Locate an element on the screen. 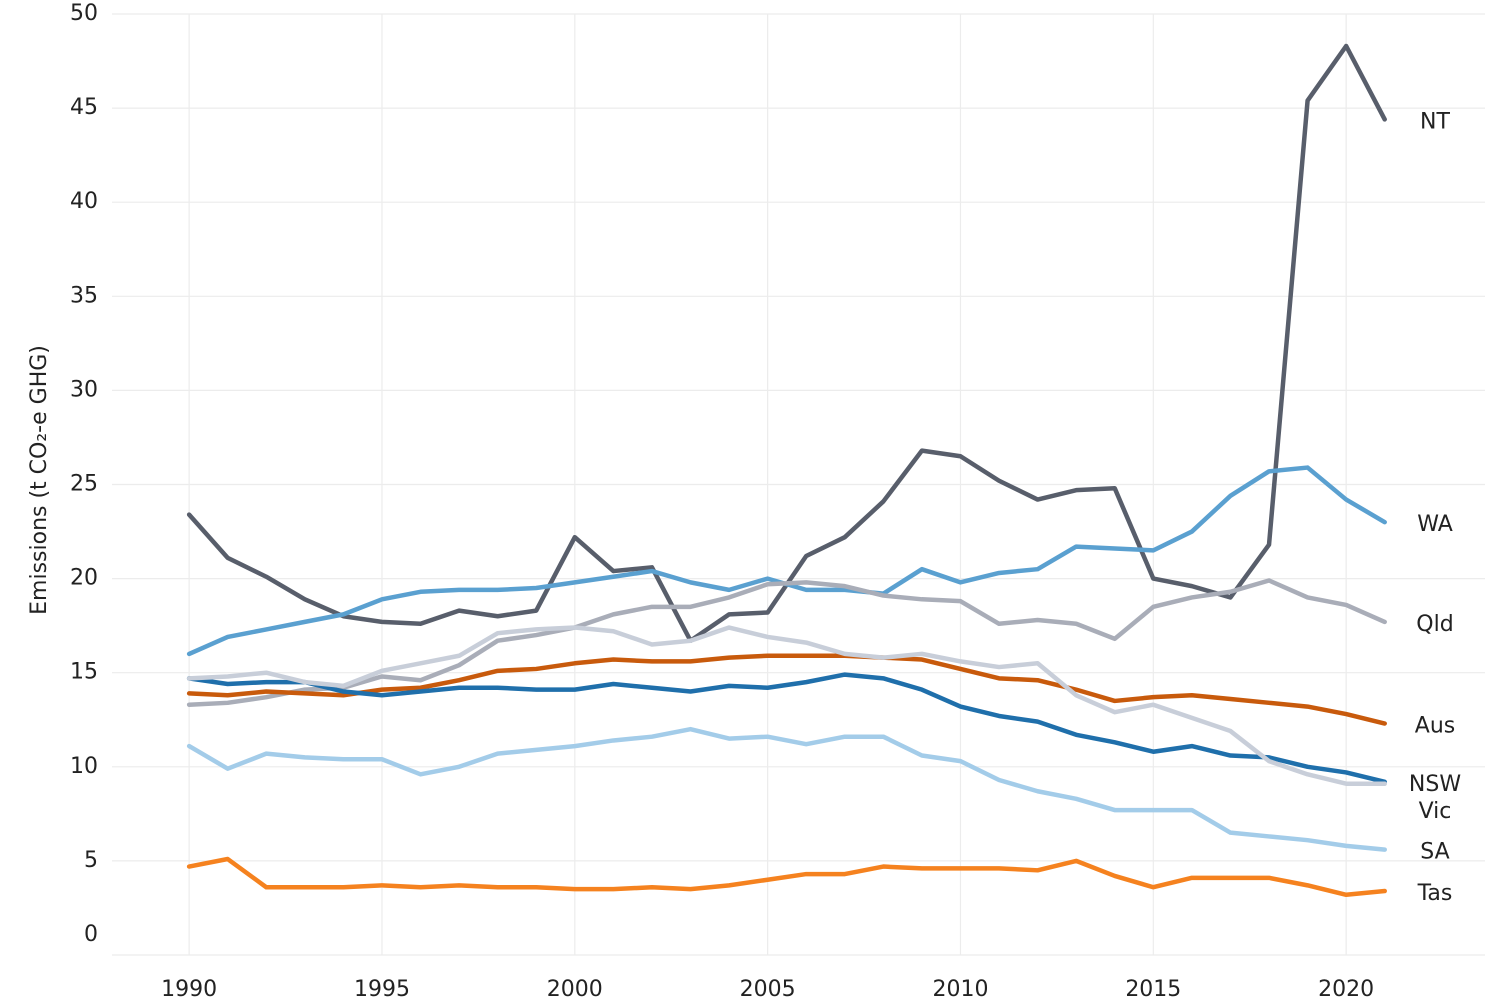 This screenshot has height=1003, width=1496. x-tick-label: 2020 is located at coordinates (1346, 989).